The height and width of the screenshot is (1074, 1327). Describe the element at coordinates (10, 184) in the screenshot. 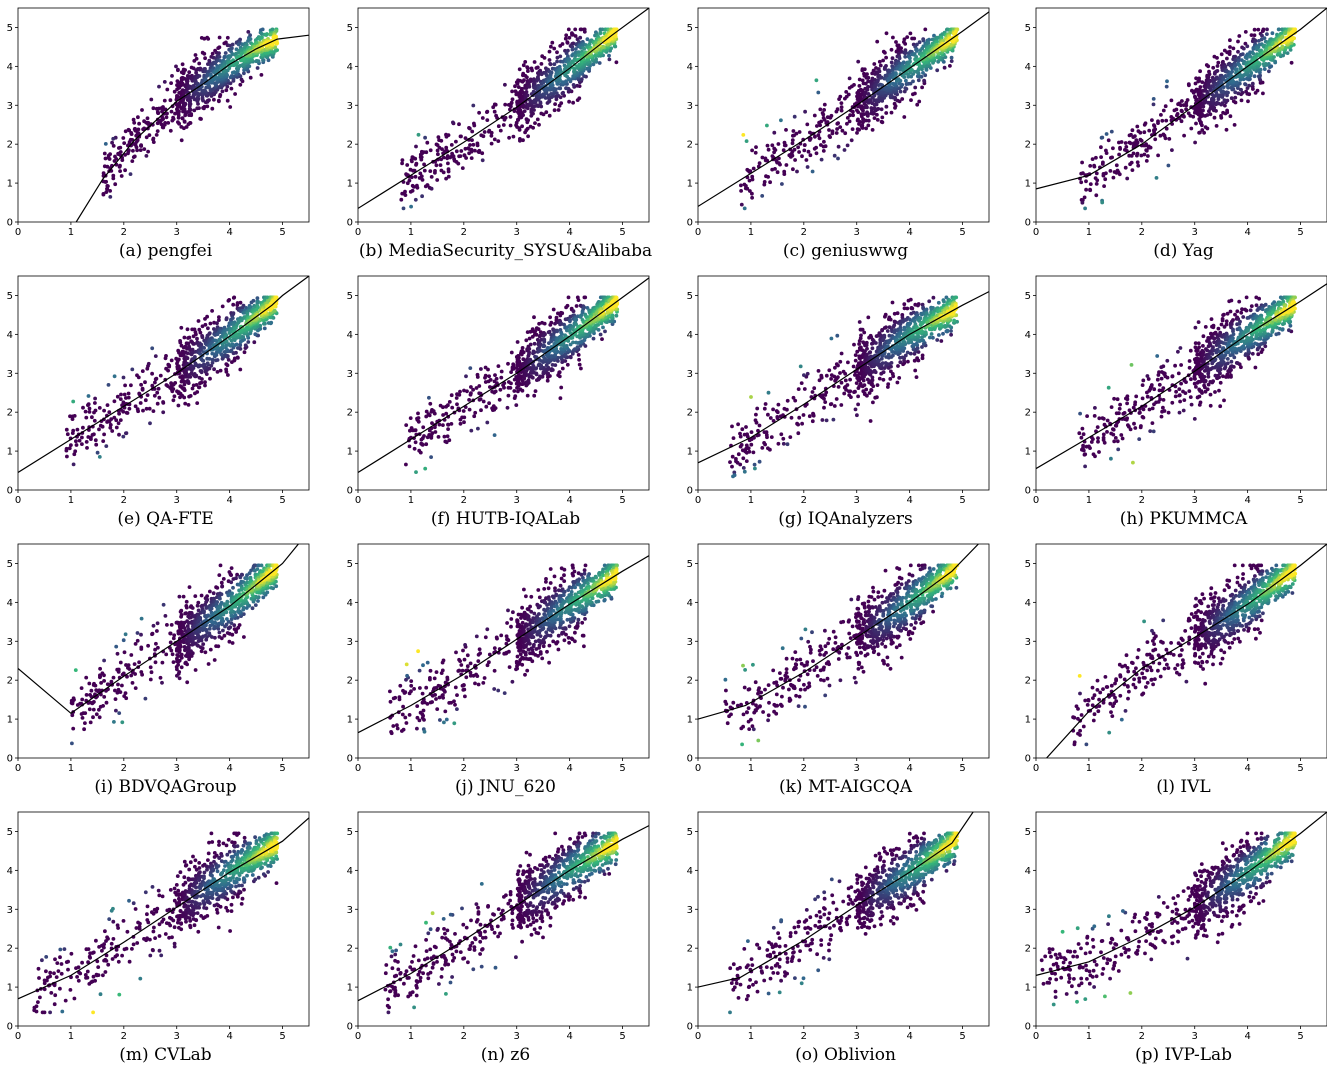

I see `y-tick-label: 1` at that location.